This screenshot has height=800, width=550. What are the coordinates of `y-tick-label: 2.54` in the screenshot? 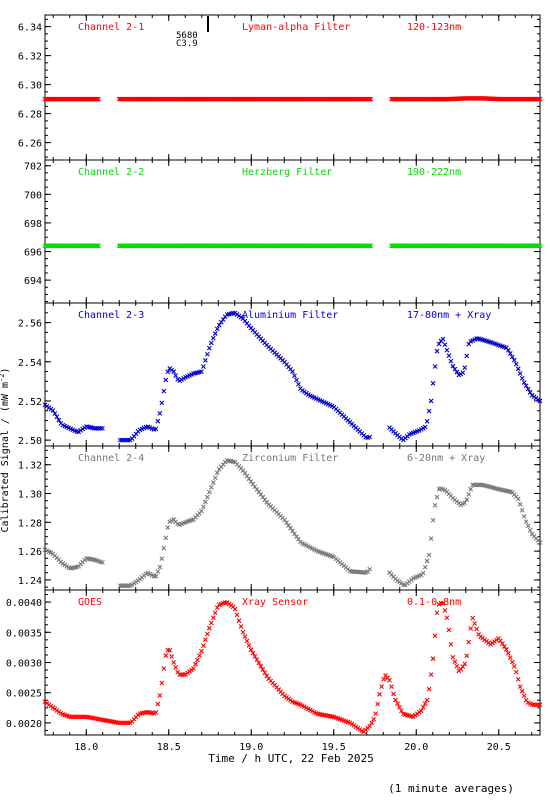 It's located at (30, 363).